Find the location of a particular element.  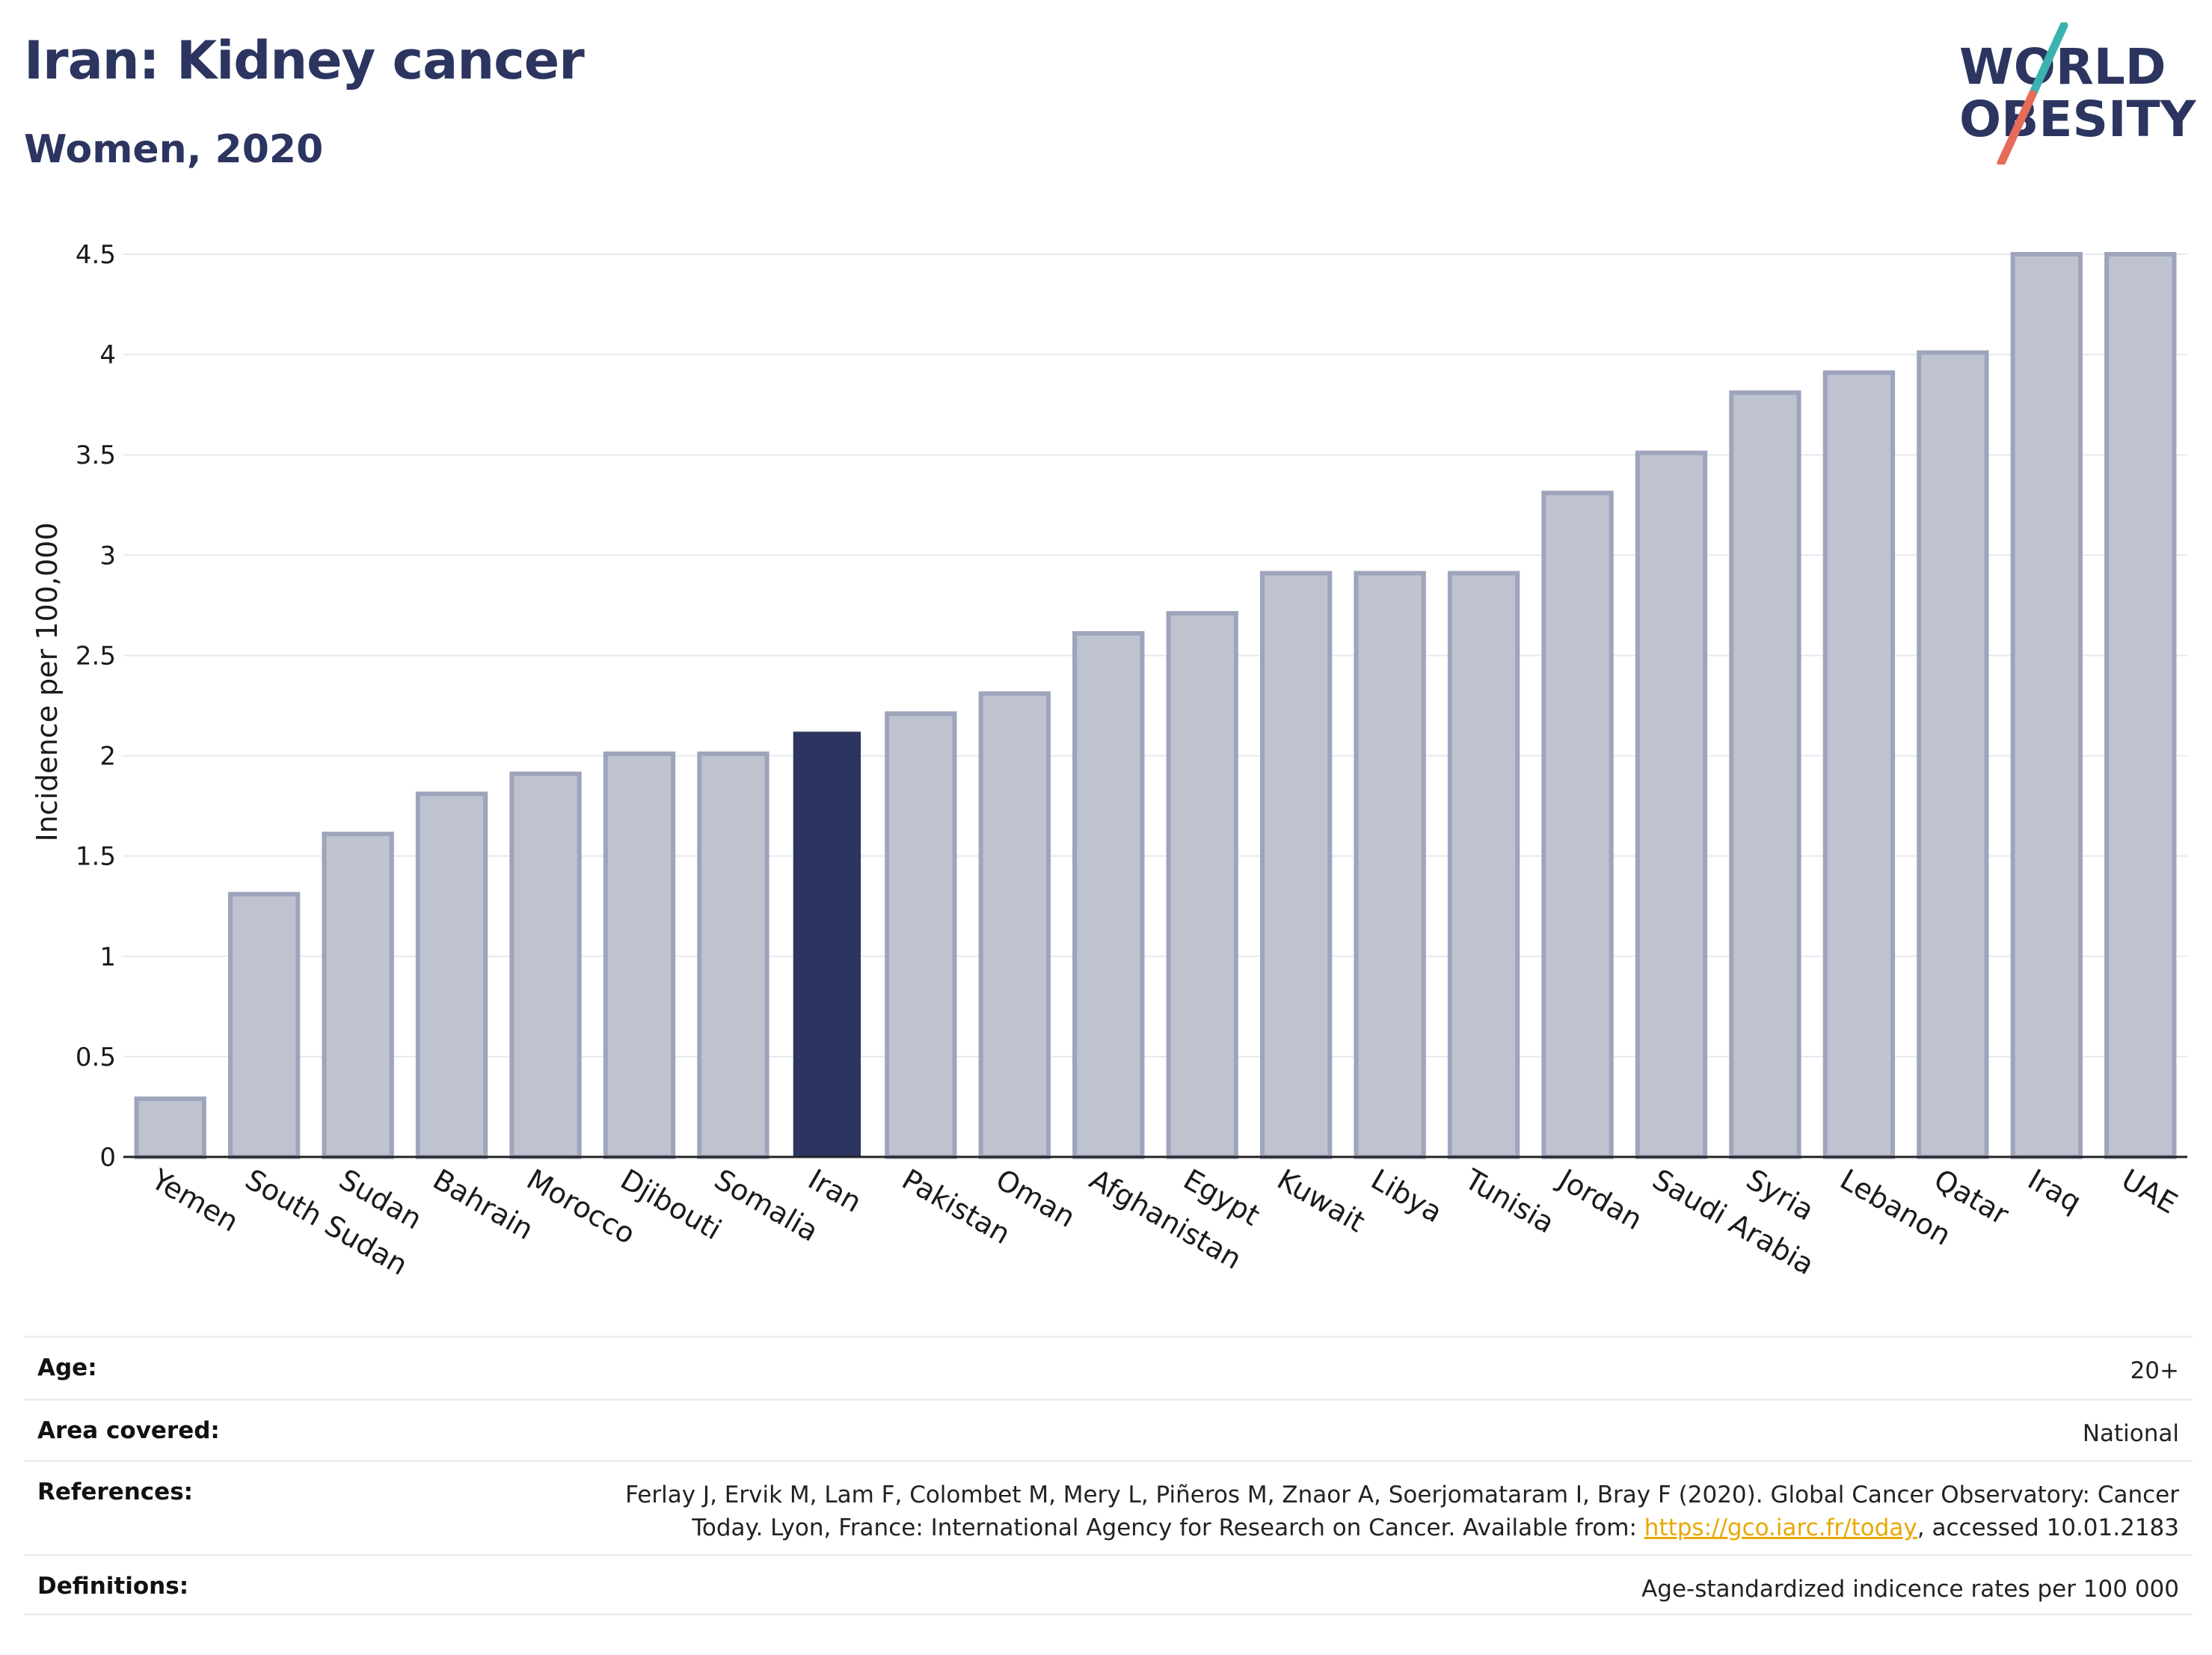

x-tick-label: Morocco is located at coordinates (581, 1207).